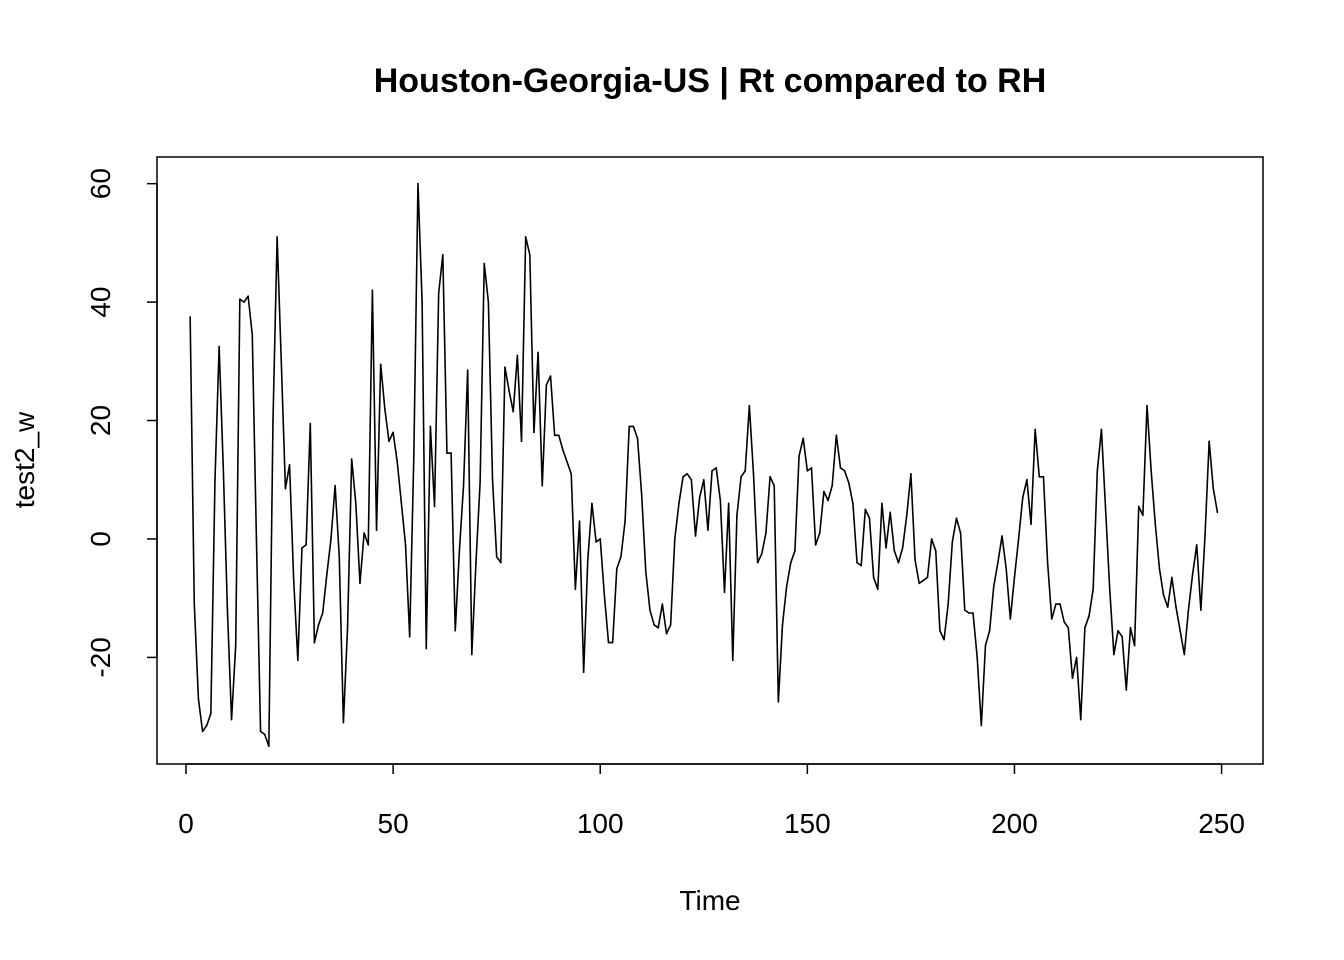  What do you see at coordinates (24, 459) in the screenshot?
I see `y-axis-label: test2_w` at bounding box center [24, 459].